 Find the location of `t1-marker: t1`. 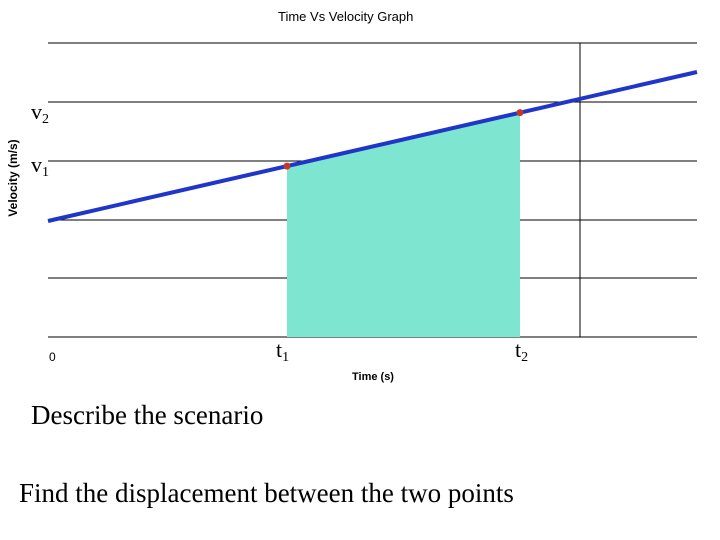

t1-marker: t1 is located at coordinates (283, 351).